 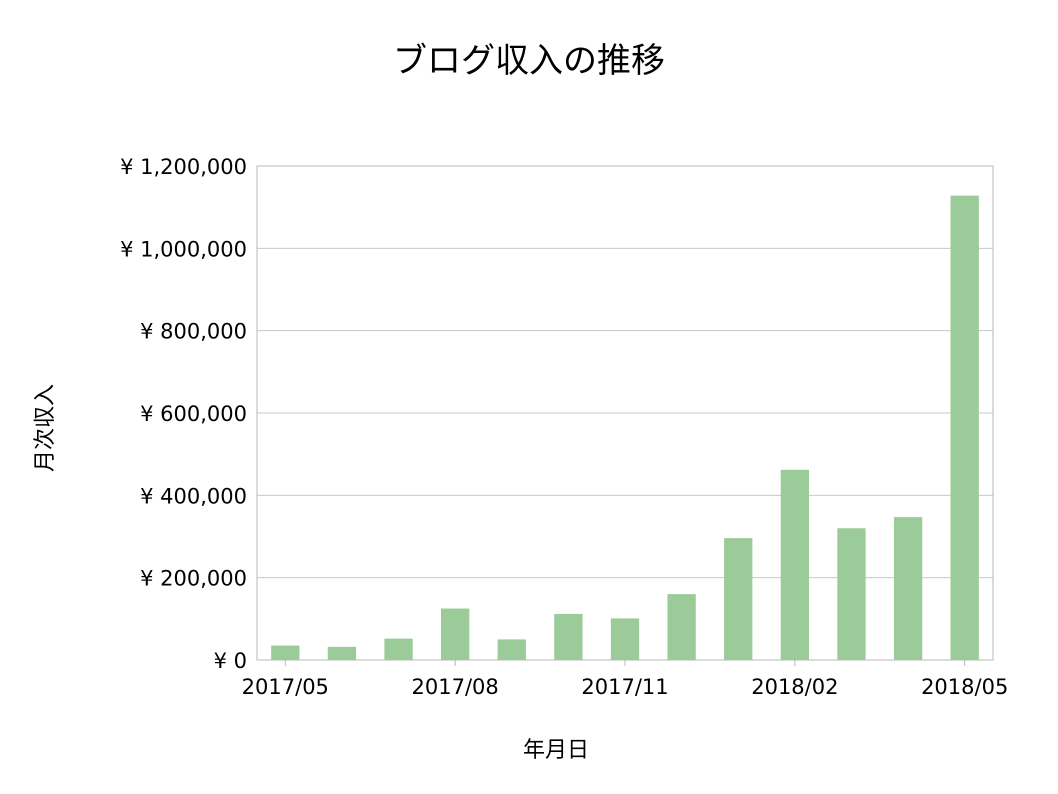 I want to click on y-tick-label: ¥ 800,000, so click(x=193, y=332).